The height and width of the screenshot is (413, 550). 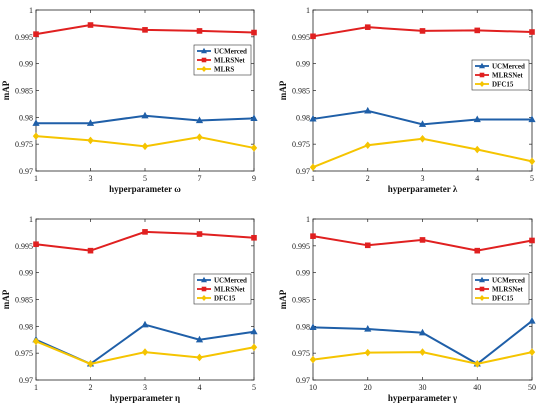 What do you see at coordinates (200, 178) in the screenshot?
I see `x-tick-label: 7` at bounding box center [200, 178].